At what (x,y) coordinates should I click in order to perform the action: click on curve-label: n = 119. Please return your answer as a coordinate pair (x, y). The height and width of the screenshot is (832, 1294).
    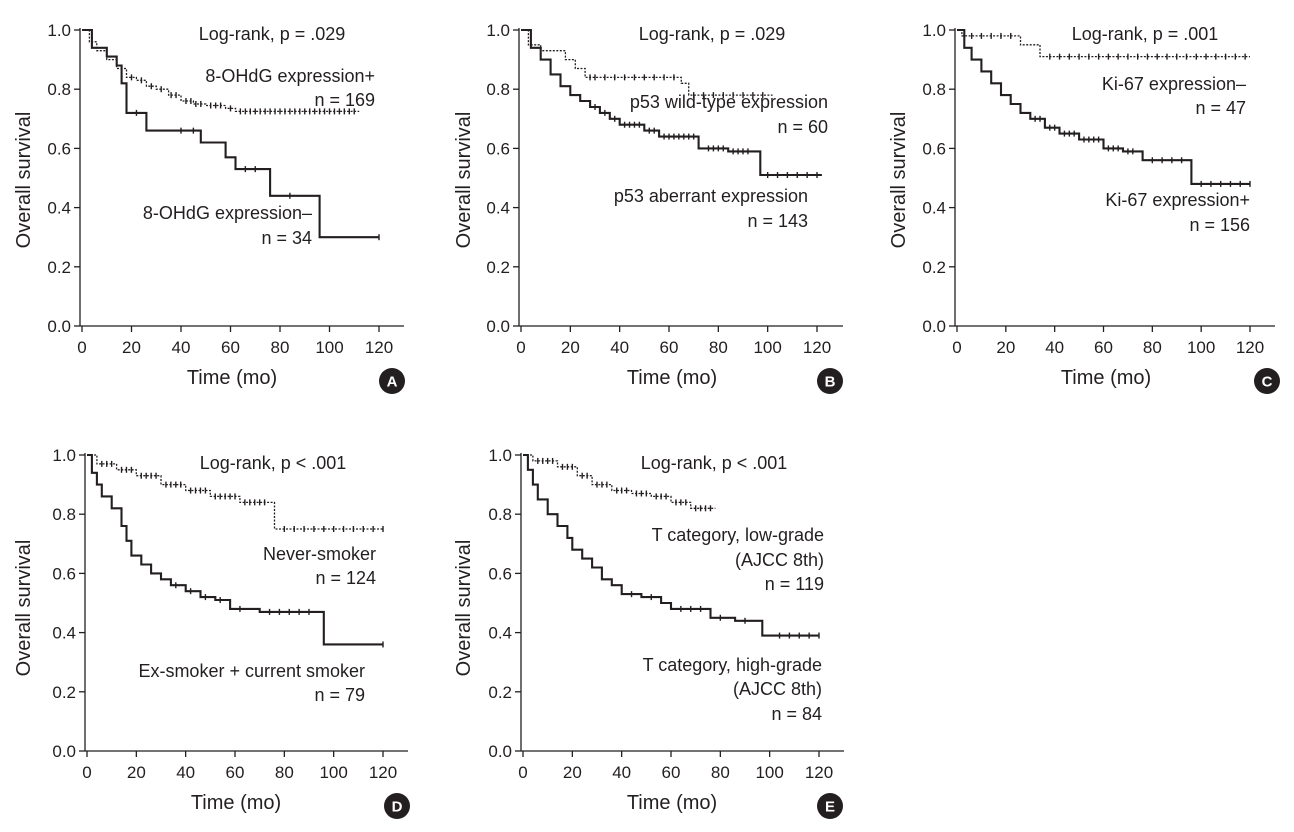
    Looking at the image, I should click on (794, 584).